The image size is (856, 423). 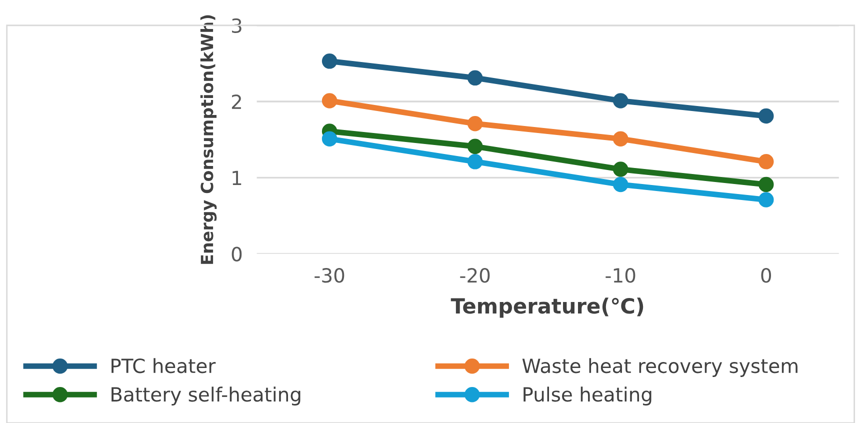 What do you see at coordinates (206, 396) in the screenshot?
I see `legend-label: Battery self-heating` at bounding box center [206, 396].